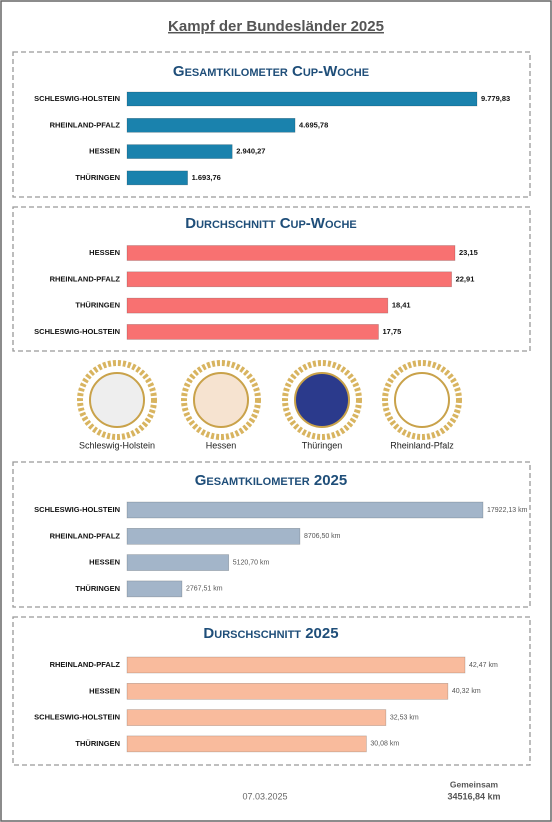 This screenshot has height=822, width=552. Describe the element at coordinates (271, 480) in the screenshot. I see `chart-title: Gesamtkilometer 2025` at that location.